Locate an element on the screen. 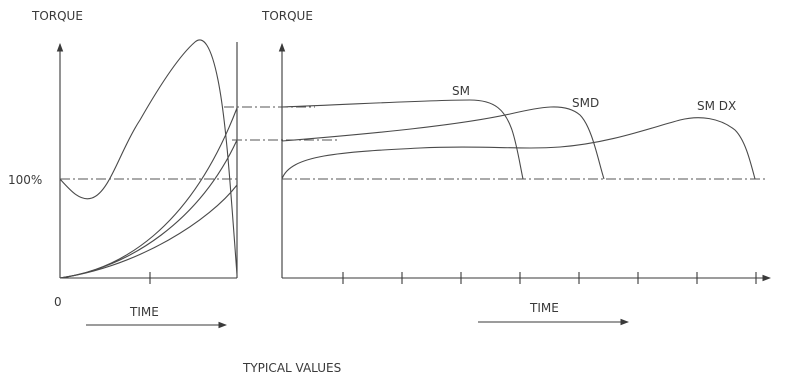 The height and width of the screenshot is (380, 786). sm-dx-curve-label: SM DX is located at coordinates (716, 106).